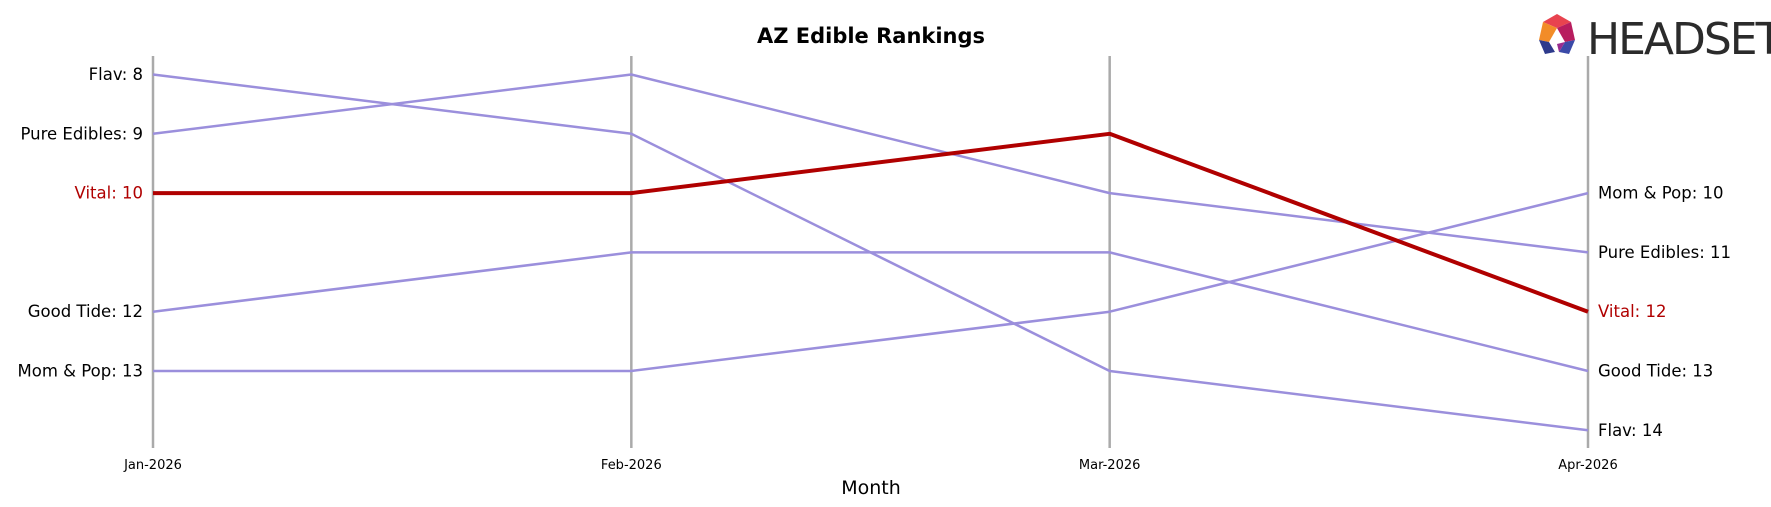 This screenshot has width=1771, height=507. Describe the element at coordinates (1679, 39) in the screenshot. I see `logo-wordmark: HEADSET` at that location.